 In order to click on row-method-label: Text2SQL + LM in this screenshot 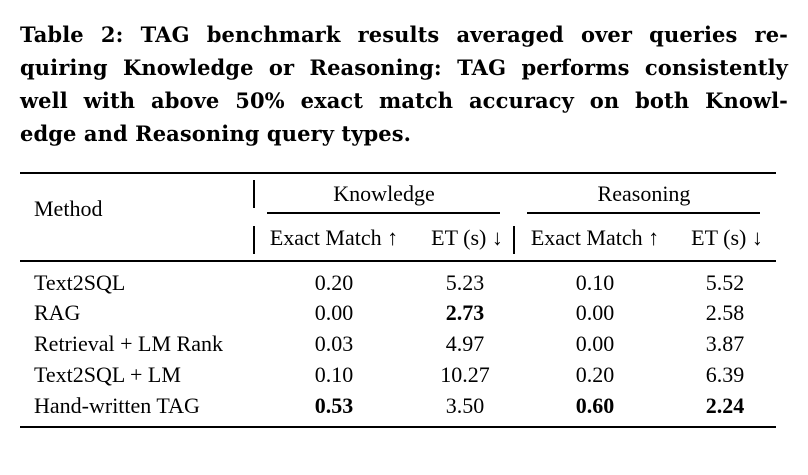, I will do `click(107, 374)`.